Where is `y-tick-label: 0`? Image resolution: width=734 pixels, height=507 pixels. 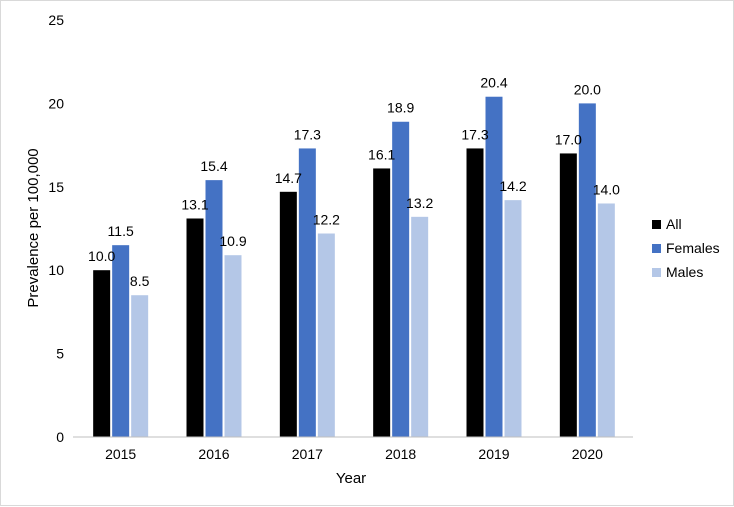
y-tick-label: 0 is located at coordinates (60, 437).